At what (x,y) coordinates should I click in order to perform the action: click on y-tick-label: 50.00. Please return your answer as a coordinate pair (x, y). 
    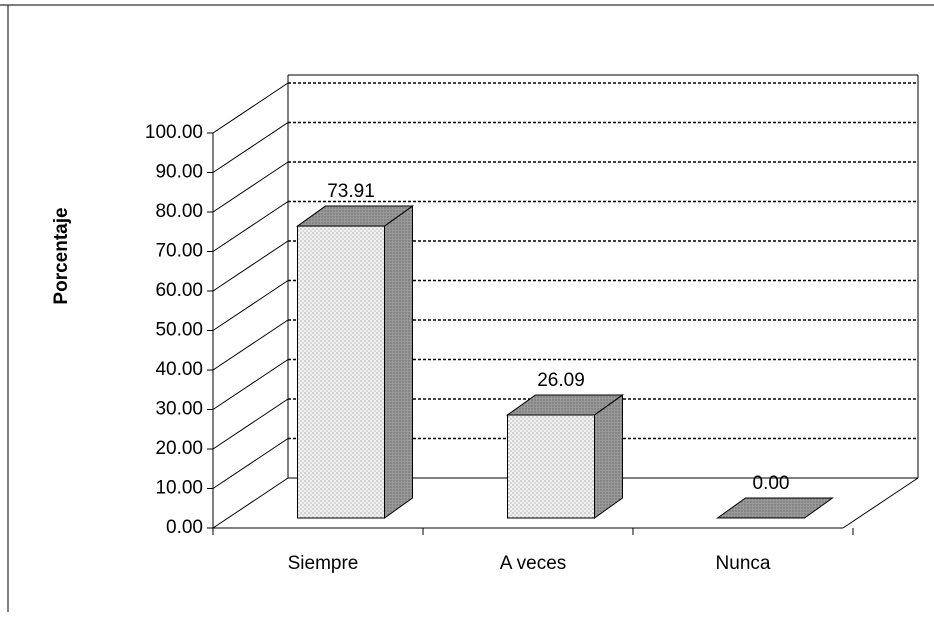
    Looking at the image, I should click on (179, 330).